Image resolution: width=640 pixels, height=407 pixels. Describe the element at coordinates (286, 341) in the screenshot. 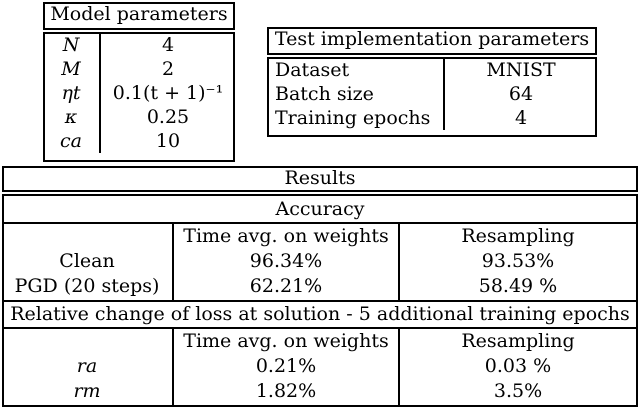

I see `loss-col-header-time-avg: Time avg. on weights` at that location.